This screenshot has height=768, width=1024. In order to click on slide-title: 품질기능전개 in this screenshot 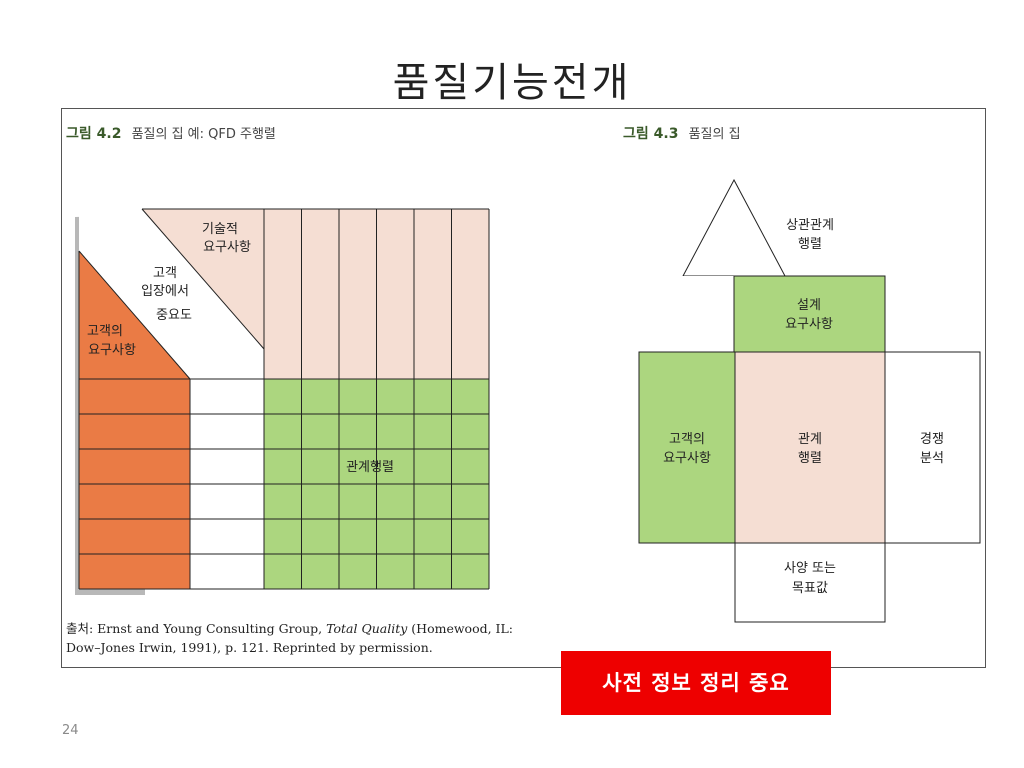, I will do `click(512, 83)`.